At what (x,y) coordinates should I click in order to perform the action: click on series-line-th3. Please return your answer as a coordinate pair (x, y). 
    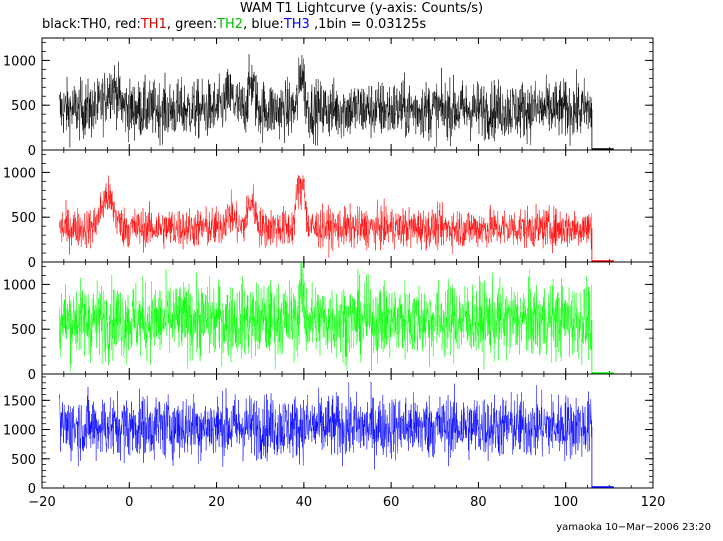
    Looking at the image, I should click on (326, 425).